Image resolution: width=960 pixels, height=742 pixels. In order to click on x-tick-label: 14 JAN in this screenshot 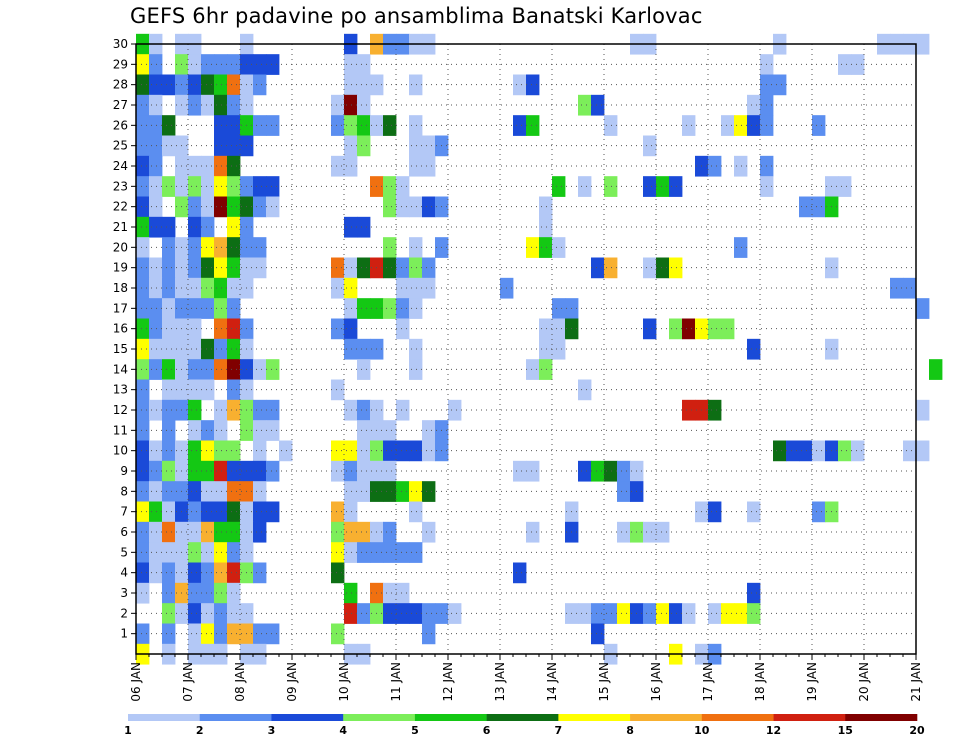, I will do `click(552, 682)`.